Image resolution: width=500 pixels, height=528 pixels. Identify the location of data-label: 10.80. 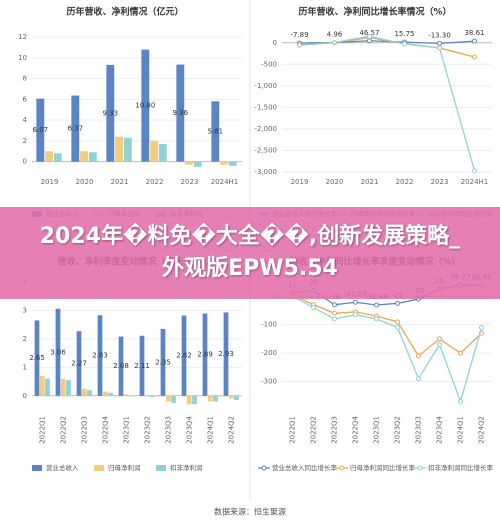
(145, 106).